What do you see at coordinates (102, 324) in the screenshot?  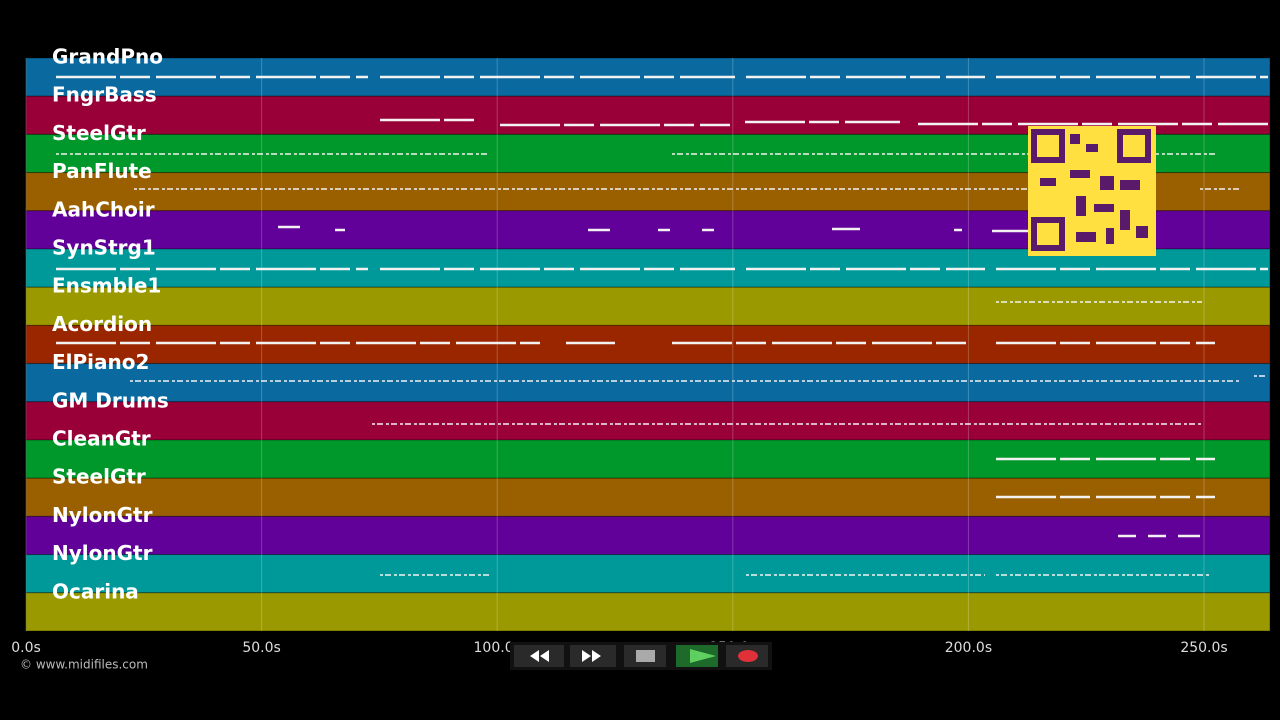 I see `track-label: Acordion` at bounding box center [102, 324].